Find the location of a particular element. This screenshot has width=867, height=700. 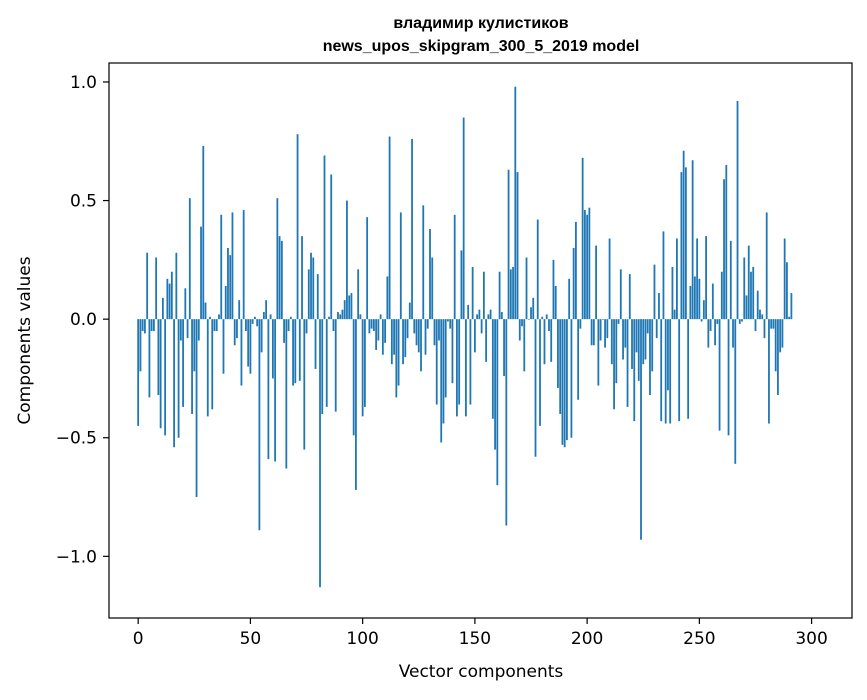

y-tick-label: −0.5 is located at coordinates (76, 439).